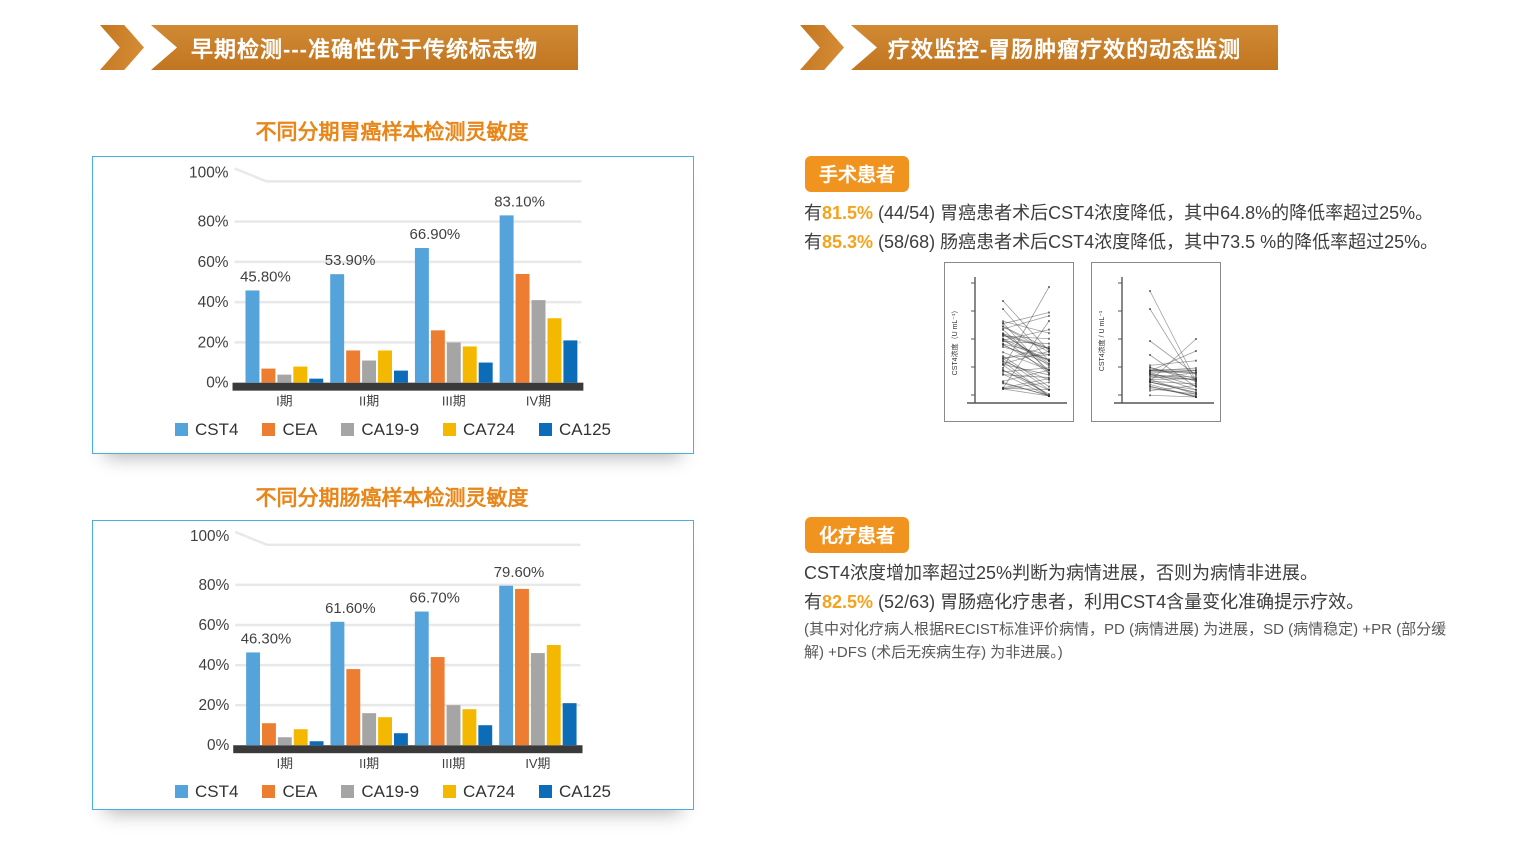 This screenshot has width=1520, height=850. I want to click on legend-item-CEA: CEA, so click(289, 792).